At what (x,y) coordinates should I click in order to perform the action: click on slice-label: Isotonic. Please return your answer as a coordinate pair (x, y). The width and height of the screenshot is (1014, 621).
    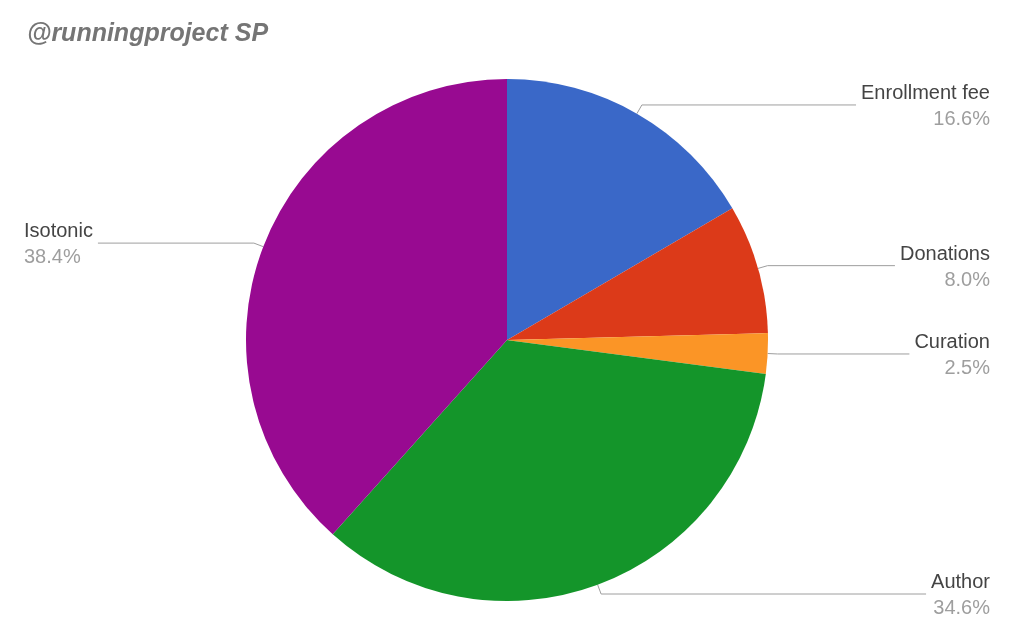
    Looking at the image, I should click on (58, 230).